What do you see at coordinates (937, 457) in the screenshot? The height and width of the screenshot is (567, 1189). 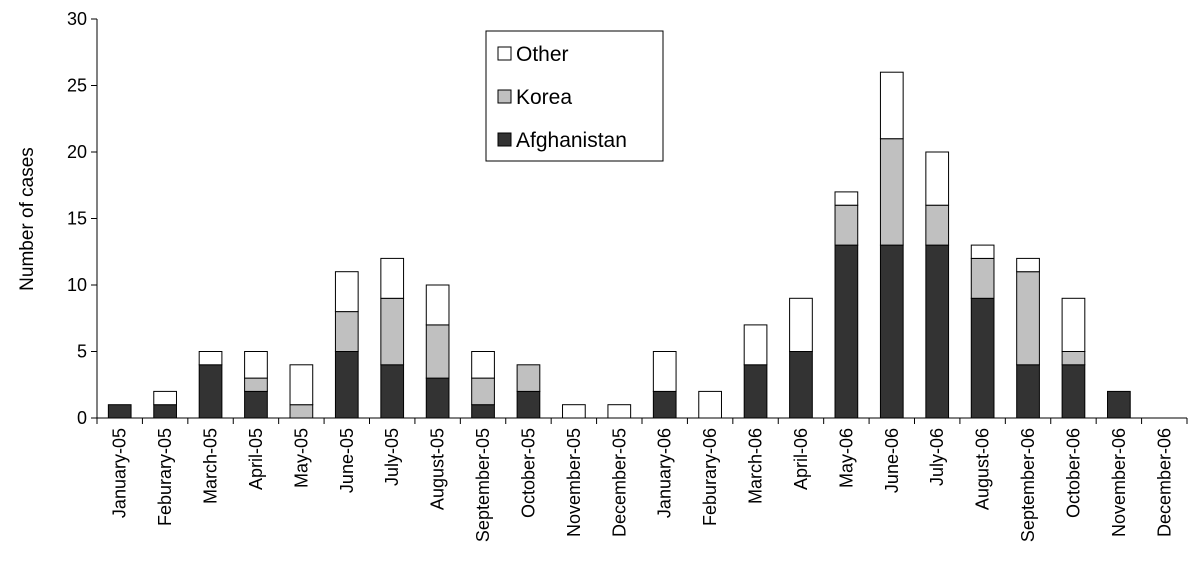 I see `x-tick-label: July-06` at bounding box center [937, 457].